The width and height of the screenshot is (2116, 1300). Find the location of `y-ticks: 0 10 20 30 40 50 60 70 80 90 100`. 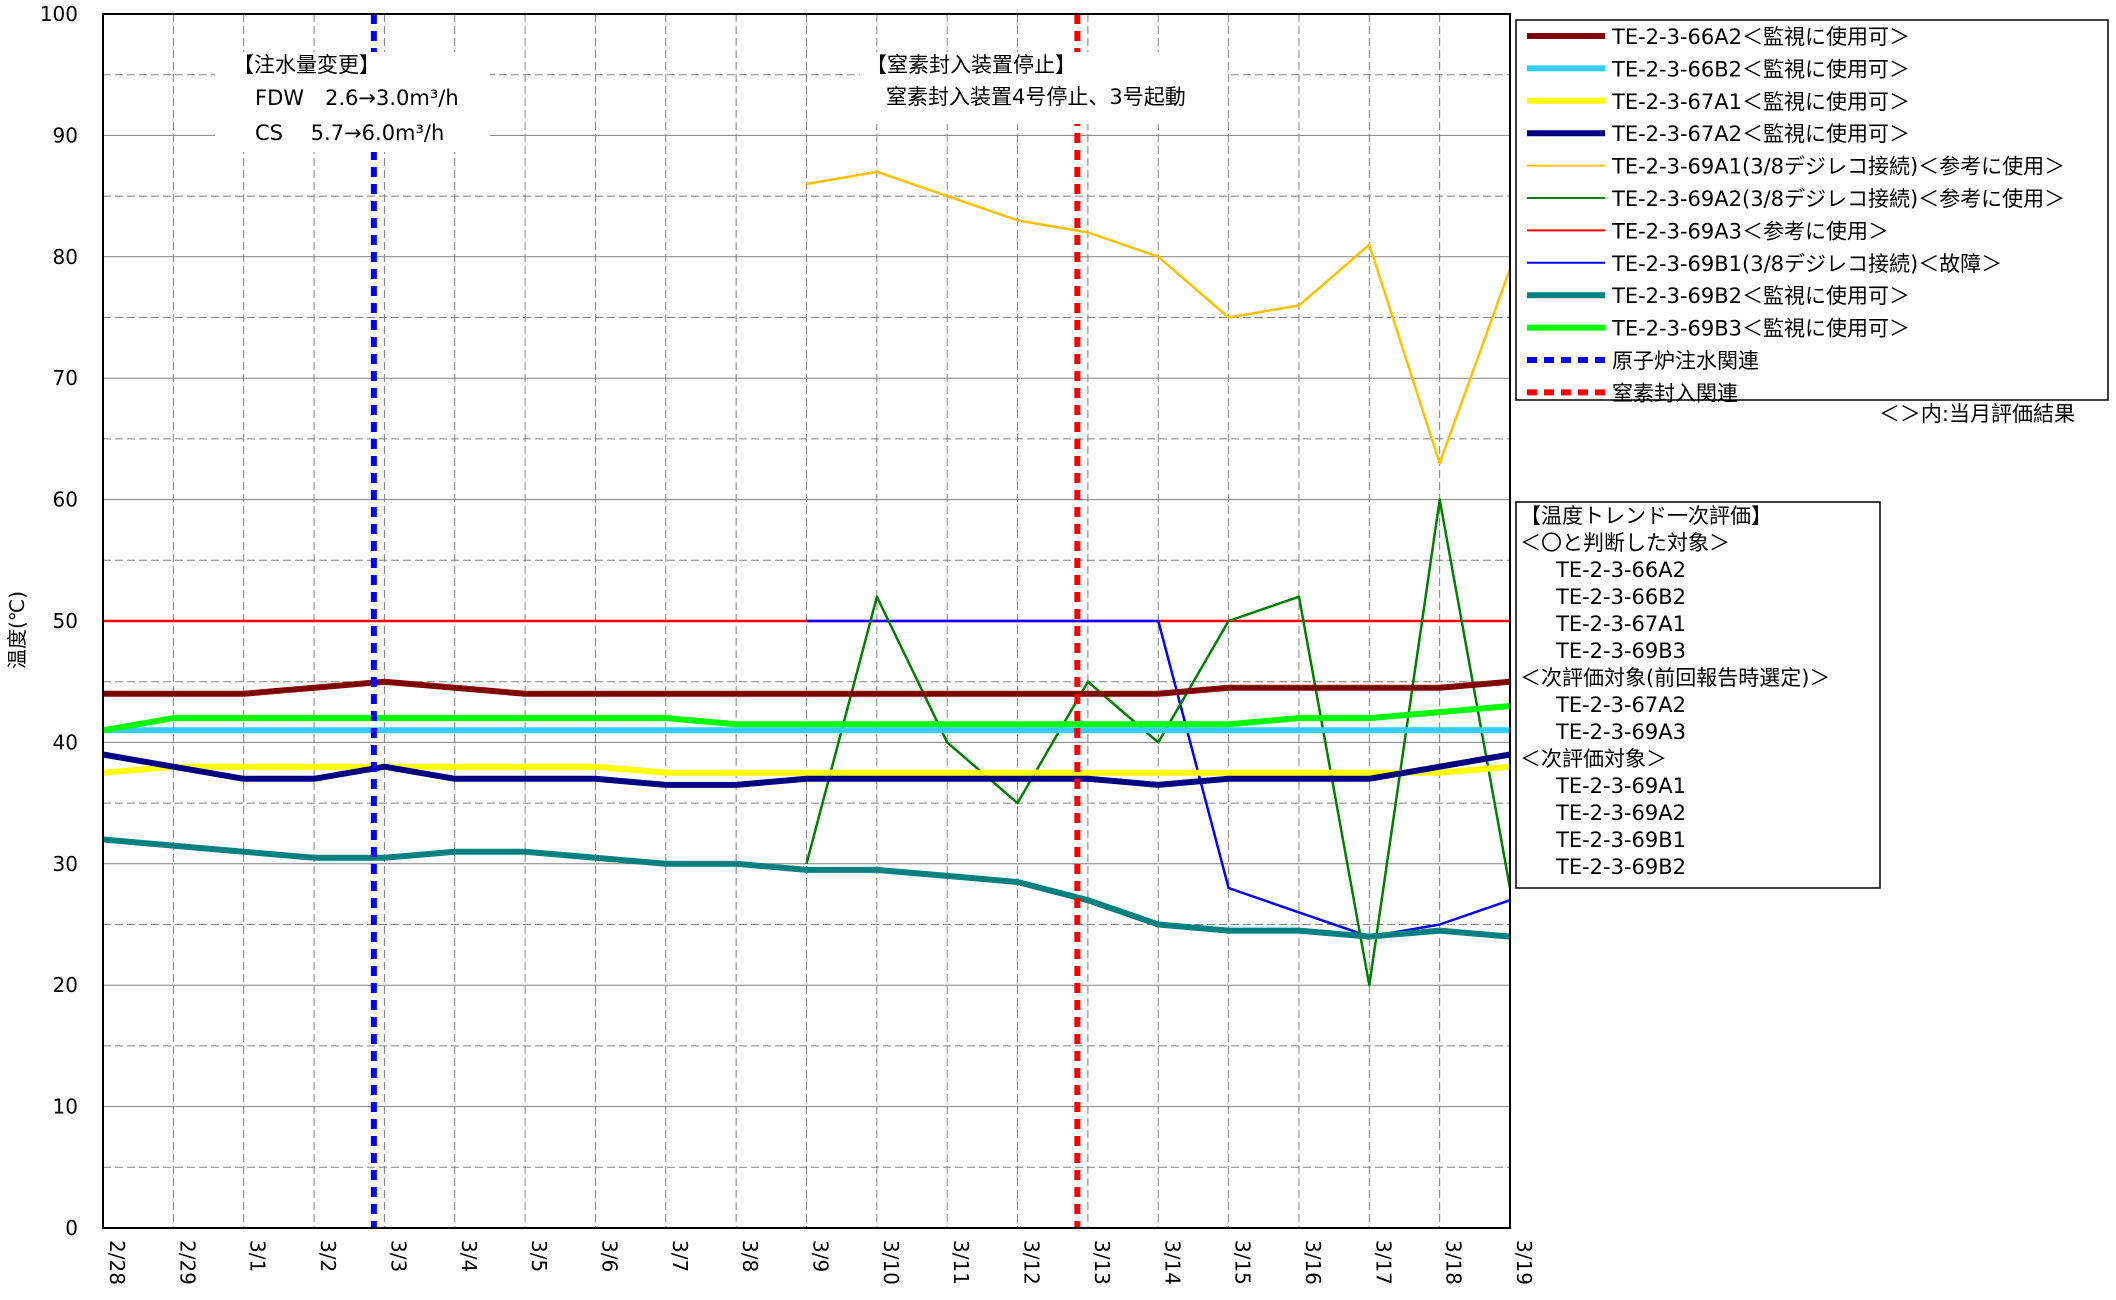

y-ticks: 0 10 20 30 40 50 60 70 80 90 100 is located at coordinates (59, 621).